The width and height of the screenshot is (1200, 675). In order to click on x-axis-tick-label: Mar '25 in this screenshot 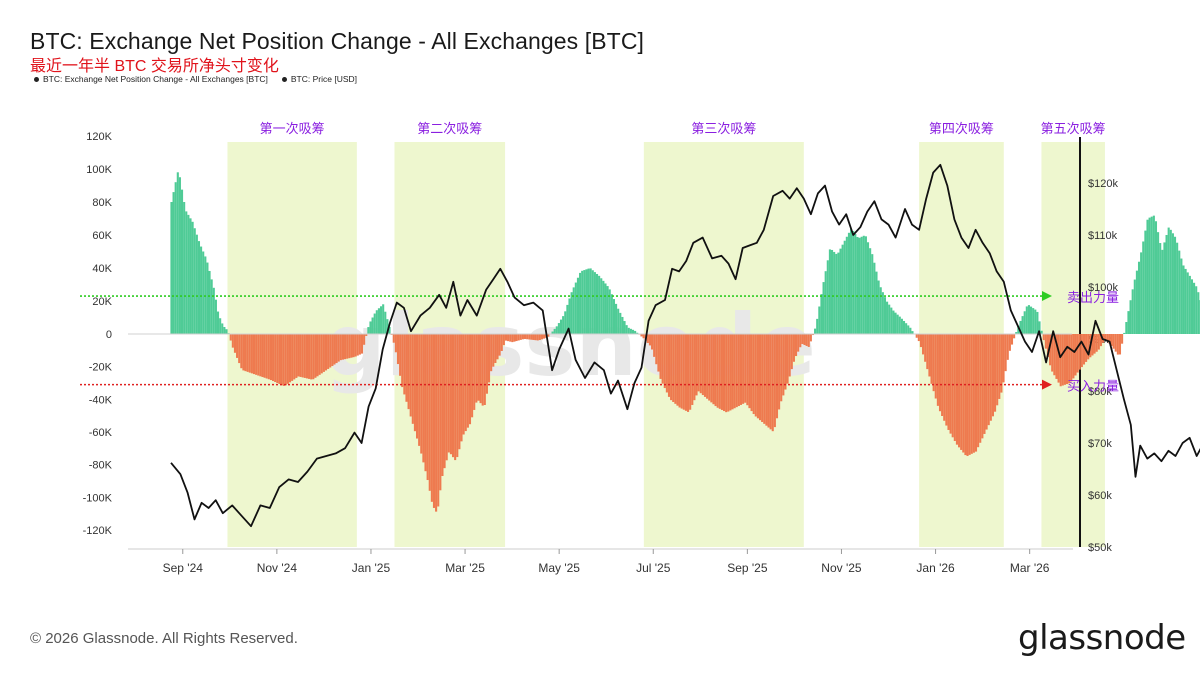, I will do `click(465, 568)`.